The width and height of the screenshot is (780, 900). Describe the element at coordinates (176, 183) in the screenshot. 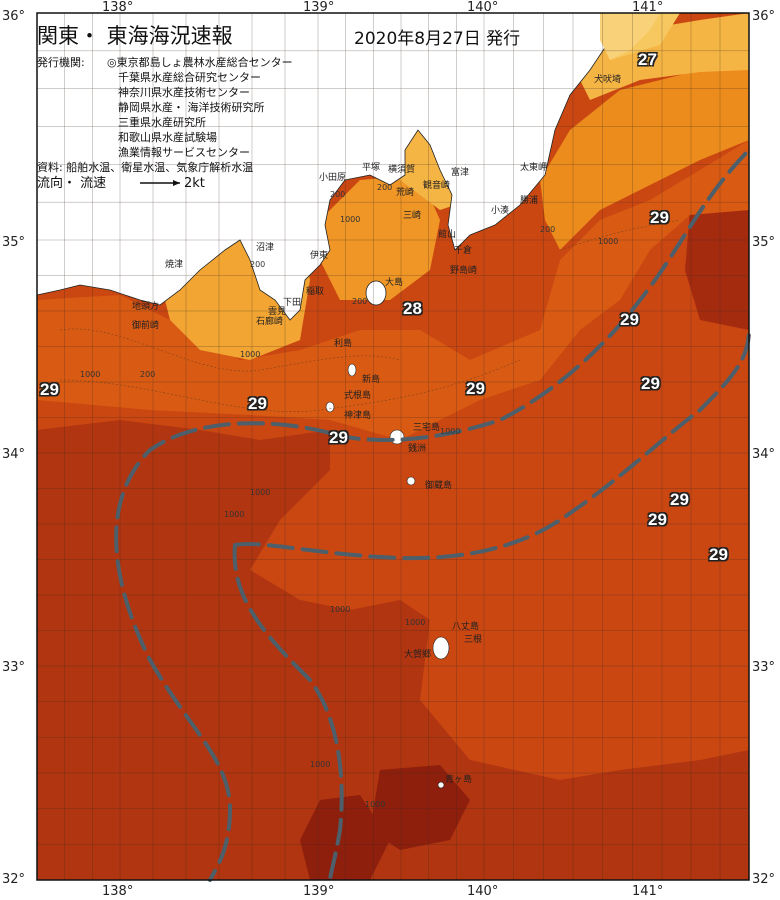

I see `flow-scale-arrowhead` at that location.